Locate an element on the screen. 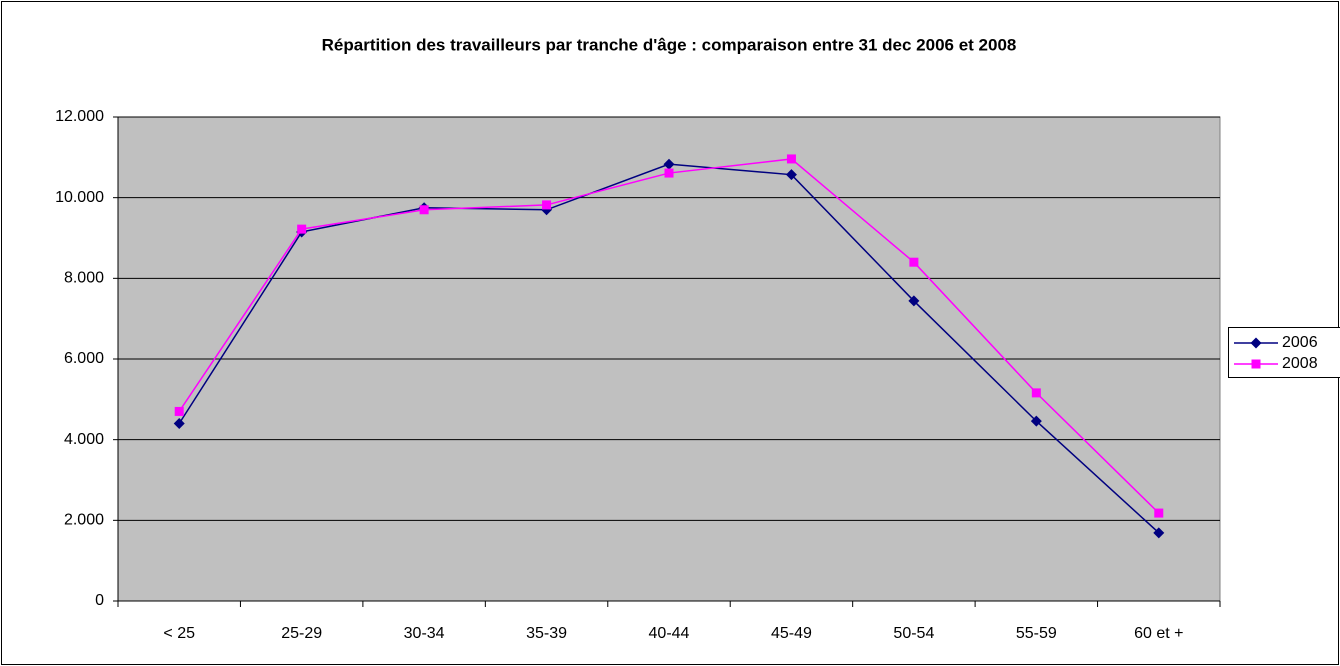 The height and width of the screenshot is (666, 1340). x-tick-label: 55-59 is located at coordinates (1036, 633).